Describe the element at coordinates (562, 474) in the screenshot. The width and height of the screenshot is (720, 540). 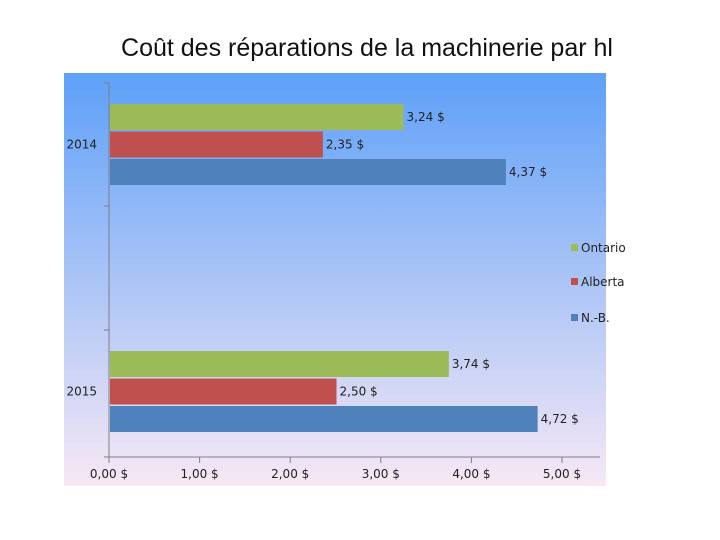
I see `x-tick-label-5: 5,00 $` at that location.